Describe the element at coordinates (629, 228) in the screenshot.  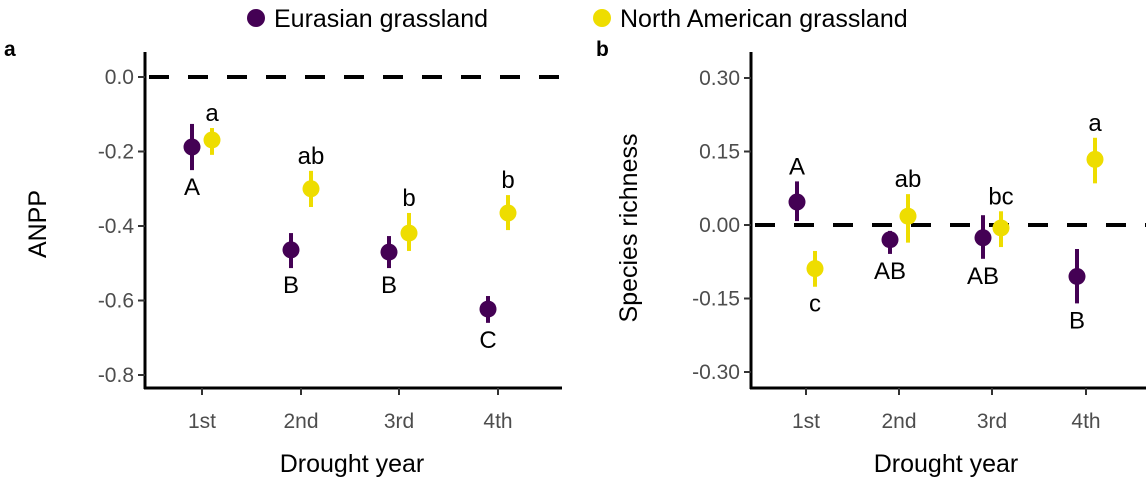
I see `y-axis-title-b: Species richness` at that location.